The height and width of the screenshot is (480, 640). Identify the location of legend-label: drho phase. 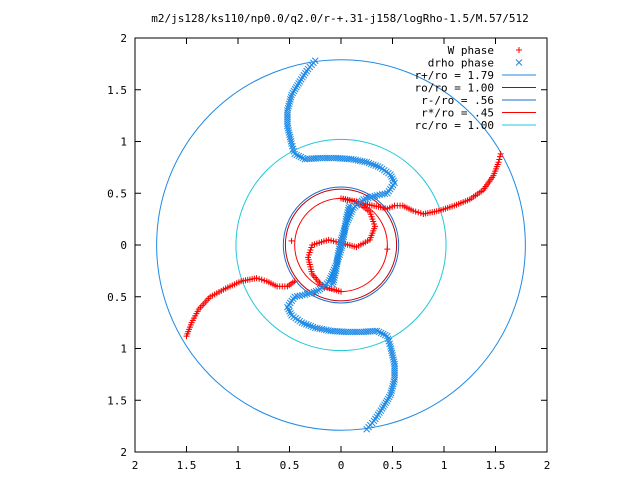
(461, 63).